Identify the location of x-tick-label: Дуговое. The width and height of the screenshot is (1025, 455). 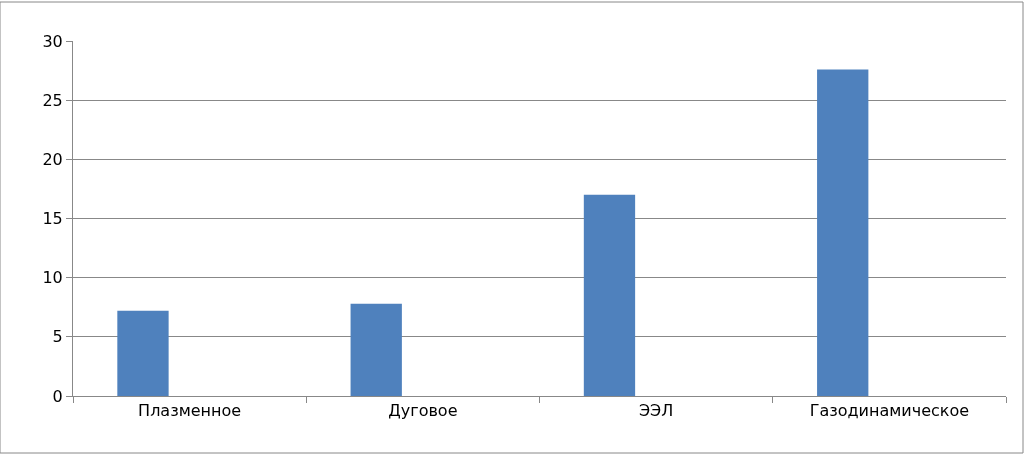
(423, 411).